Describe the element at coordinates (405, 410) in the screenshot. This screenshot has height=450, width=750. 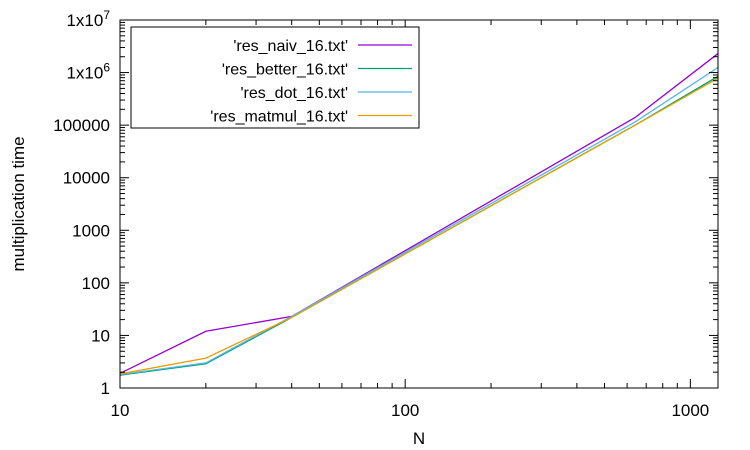
I see `x-tick-label: 100` at that location.